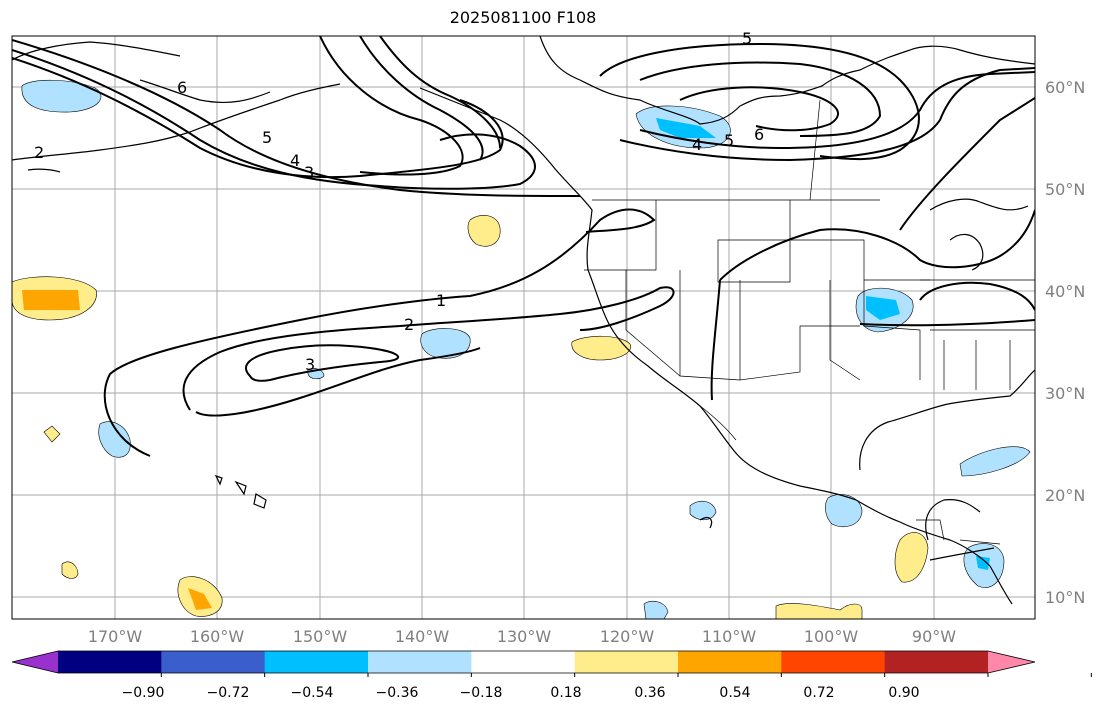 The height and width of the screenshot is (712, 1105). Describe the element at coordinates (312, 693) in the screenshot. I see `colorbar-tick-label: −0.54` at that location.